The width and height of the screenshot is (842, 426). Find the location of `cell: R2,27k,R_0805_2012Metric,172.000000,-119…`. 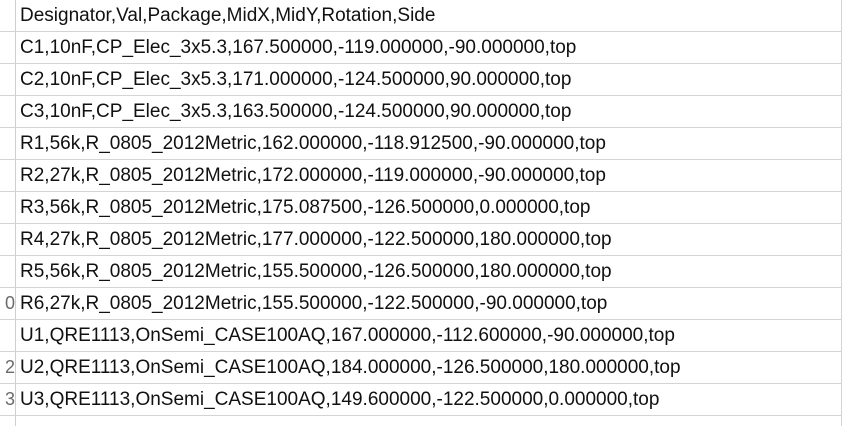

cell: R2,27k,R_0805_2012Metric,172.000000,-119… is located at coordinates (313, 175).